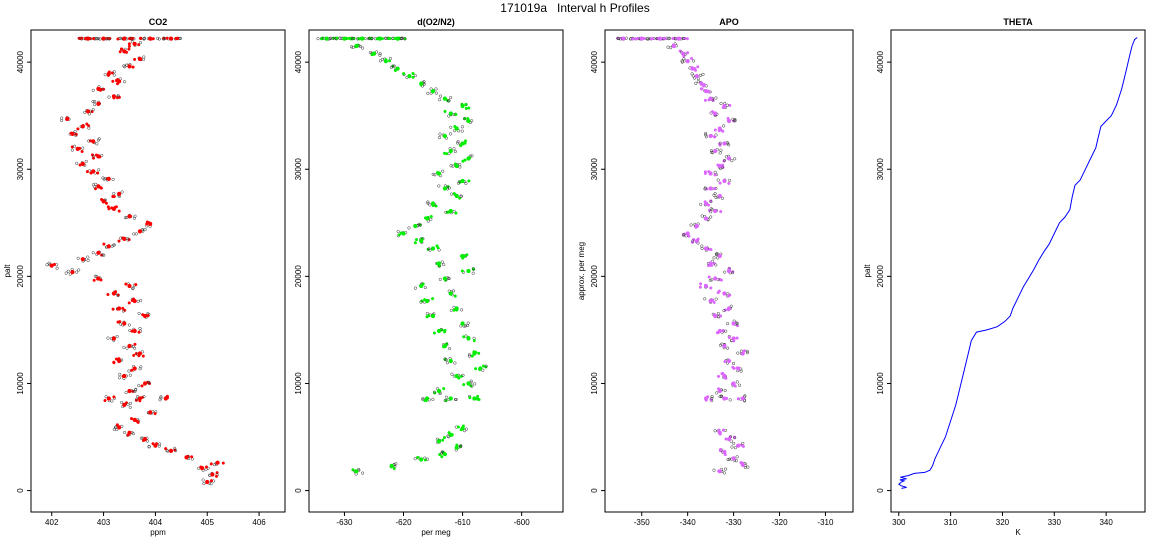  Describe the element at coordinates (880, 61) in the screenshot. I see `y-tick-label: 40000` at that location.